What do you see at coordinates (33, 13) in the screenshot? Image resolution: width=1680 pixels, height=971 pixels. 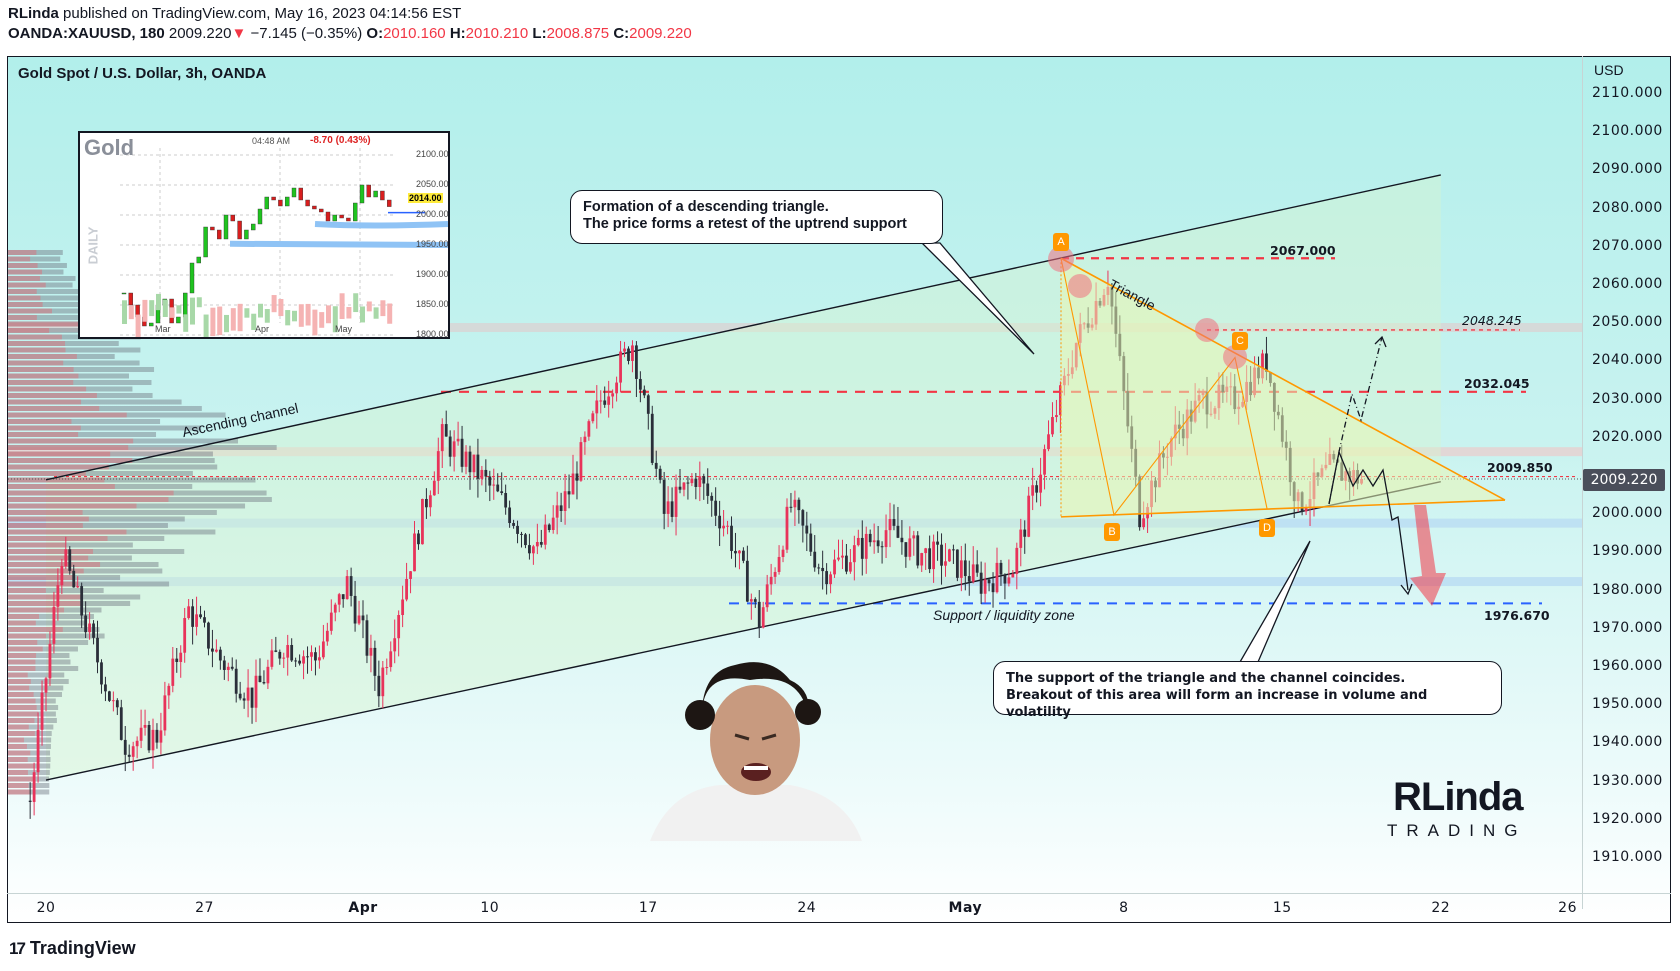 I see `author: RLinda` at bounding box center [33, 13].